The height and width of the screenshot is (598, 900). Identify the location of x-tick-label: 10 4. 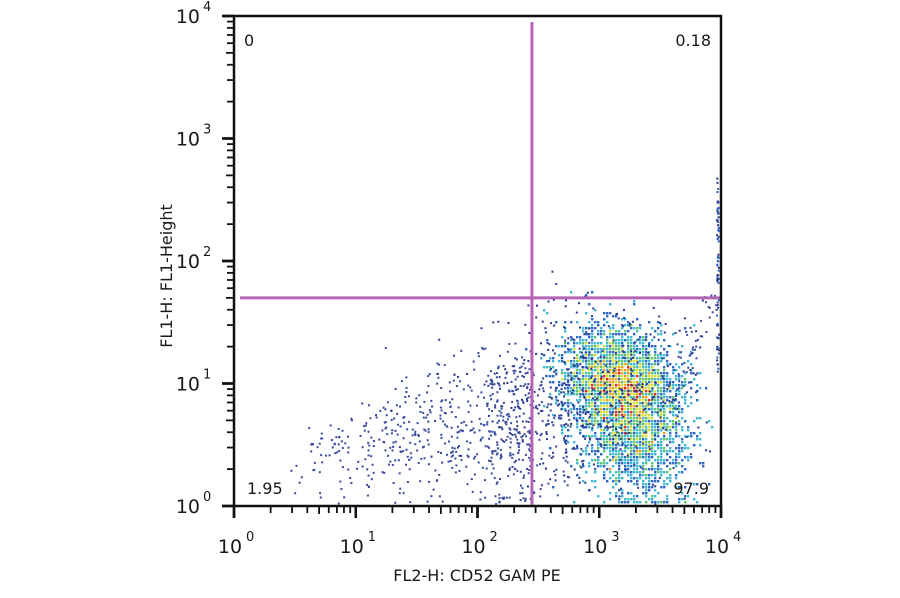
(723, 544).